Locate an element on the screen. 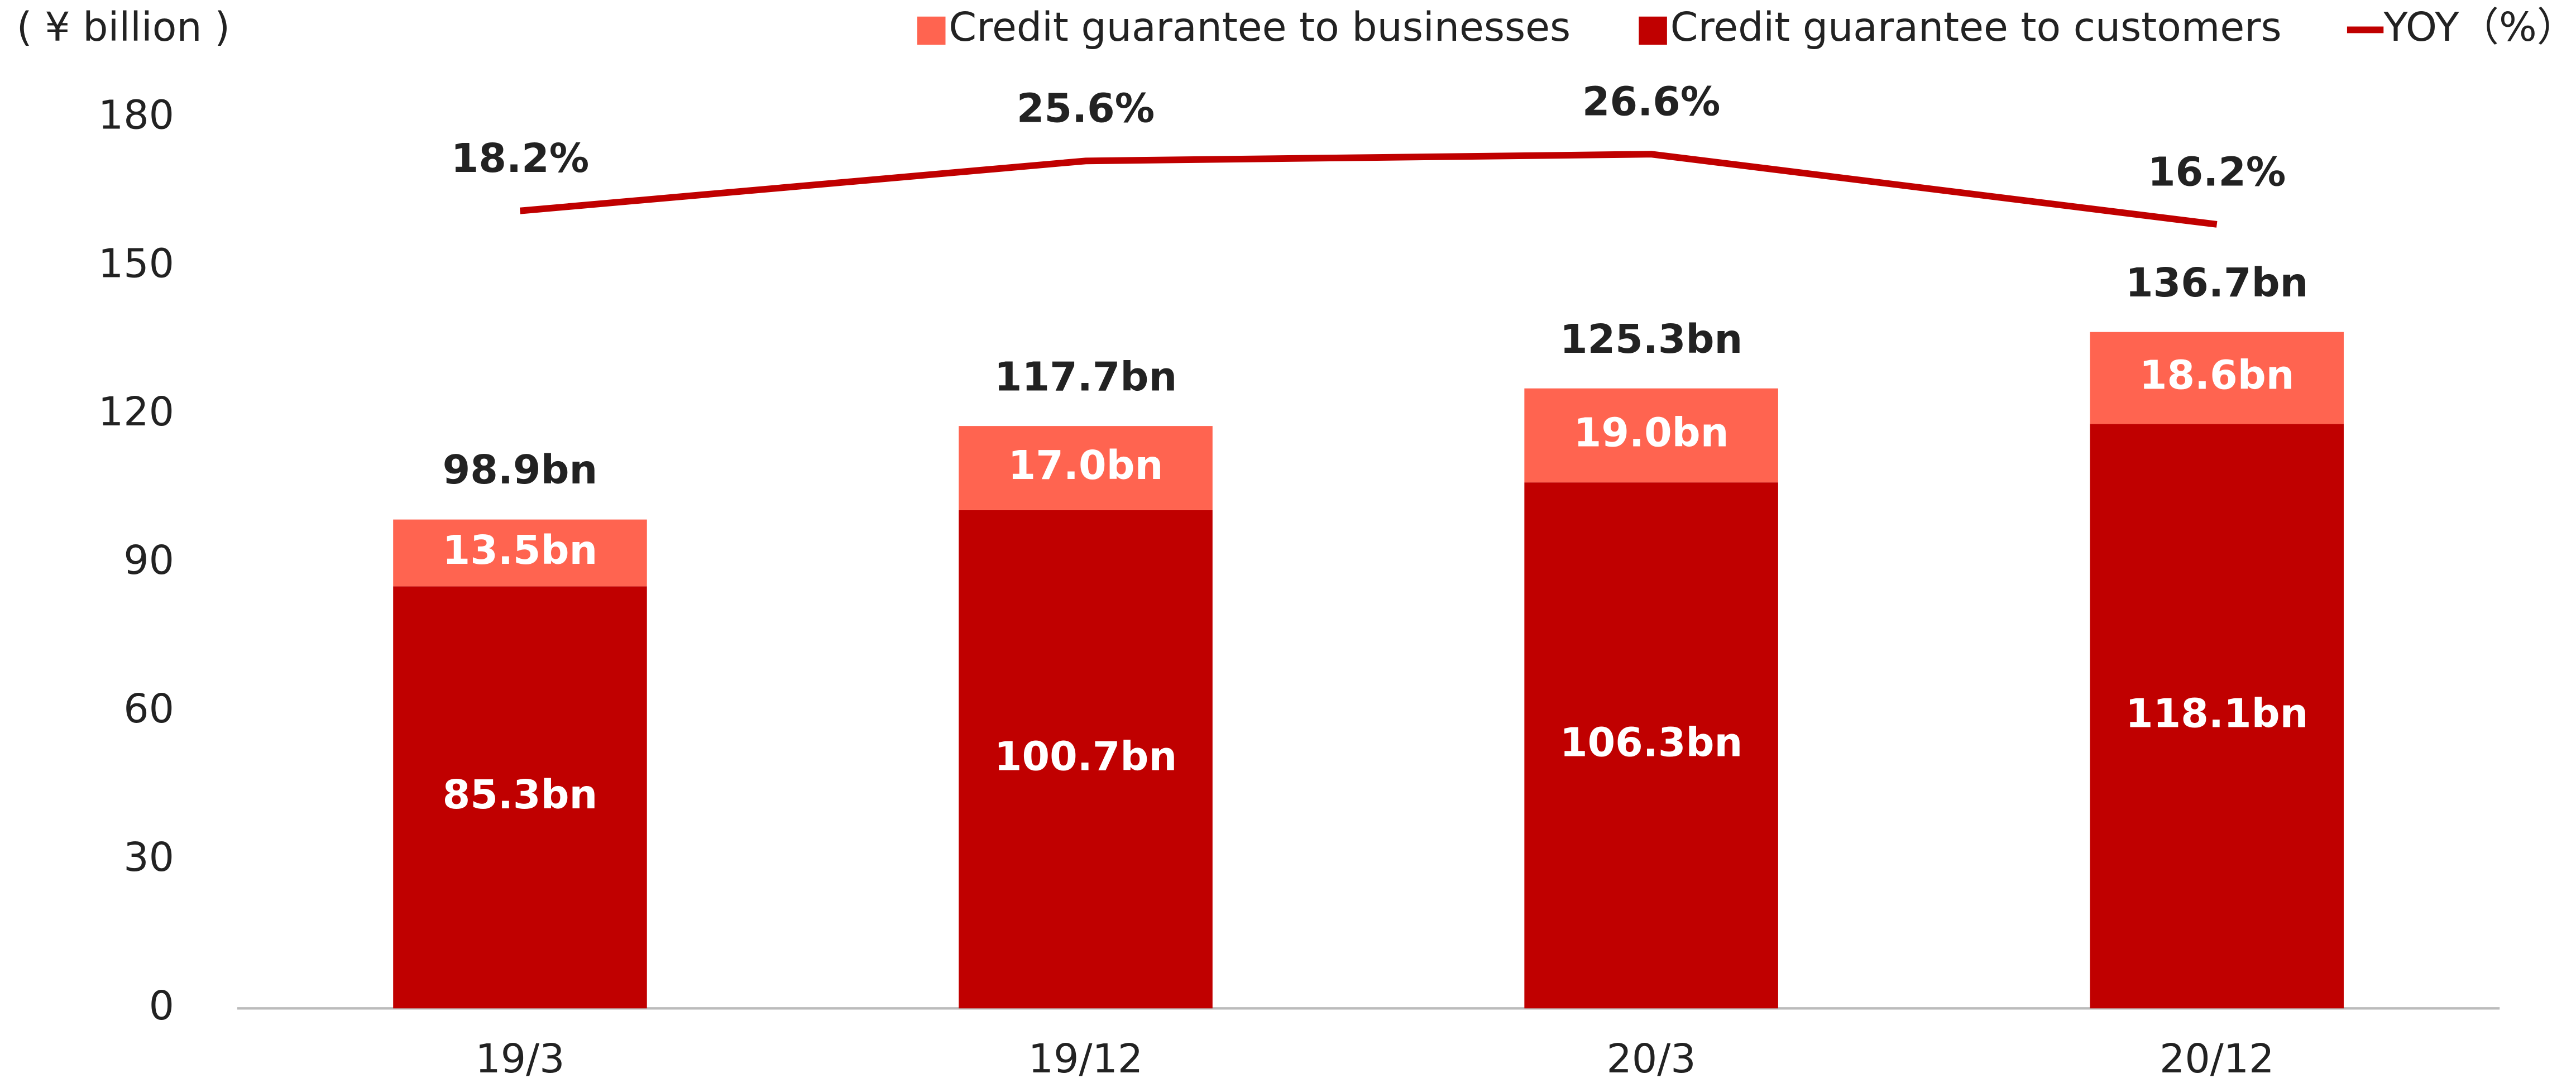  y-tick-label: 180 is located at coordinates (136, 115).